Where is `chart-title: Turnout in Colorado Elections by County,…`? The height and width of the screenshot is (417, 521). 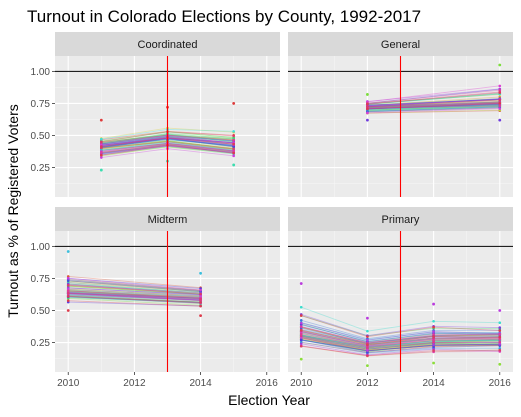 chart-title: Turnout in Colorado Elections by County,… is located at coordinates (224, 16).